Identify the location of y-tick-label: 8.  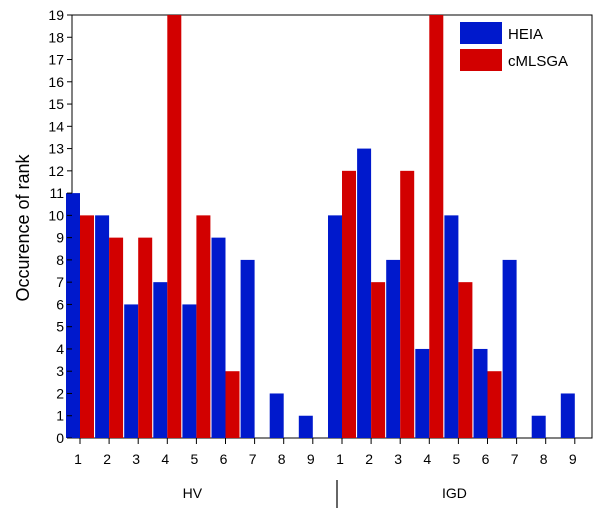
(60, 260).